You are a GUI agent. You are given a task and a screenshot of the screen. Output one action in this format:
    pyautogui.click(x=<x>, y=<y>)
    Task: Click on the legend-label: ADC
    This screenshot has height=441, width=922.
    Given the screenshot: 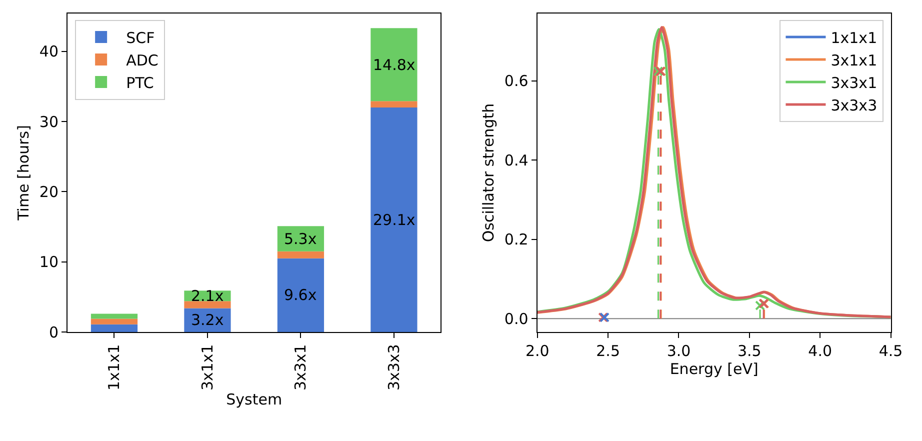 What is the action you would take?
    pyautogui.click(x=142, y=60)
    